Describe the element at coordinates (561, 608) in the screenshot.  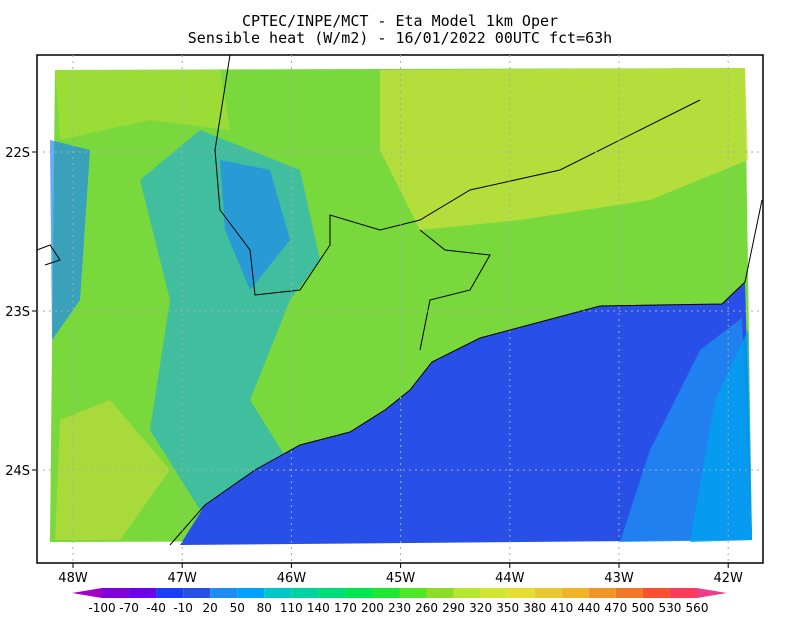
I see `colorbar-label: 410` at that location.